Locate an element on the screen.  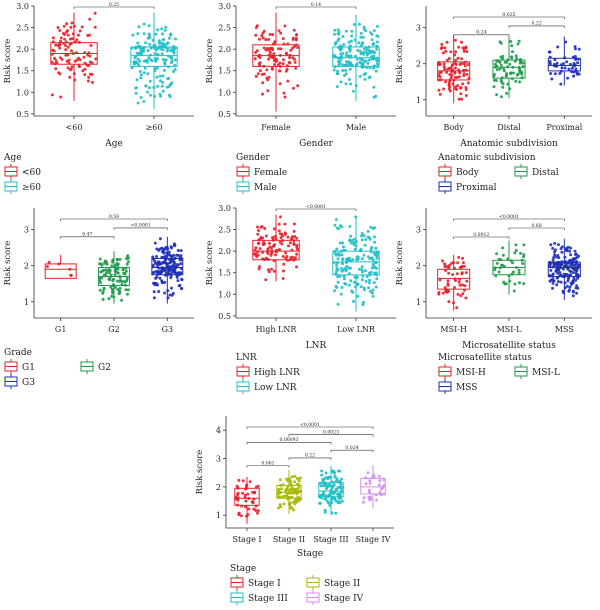
y-tick-label: 2 is located at coordinates (418, 64).